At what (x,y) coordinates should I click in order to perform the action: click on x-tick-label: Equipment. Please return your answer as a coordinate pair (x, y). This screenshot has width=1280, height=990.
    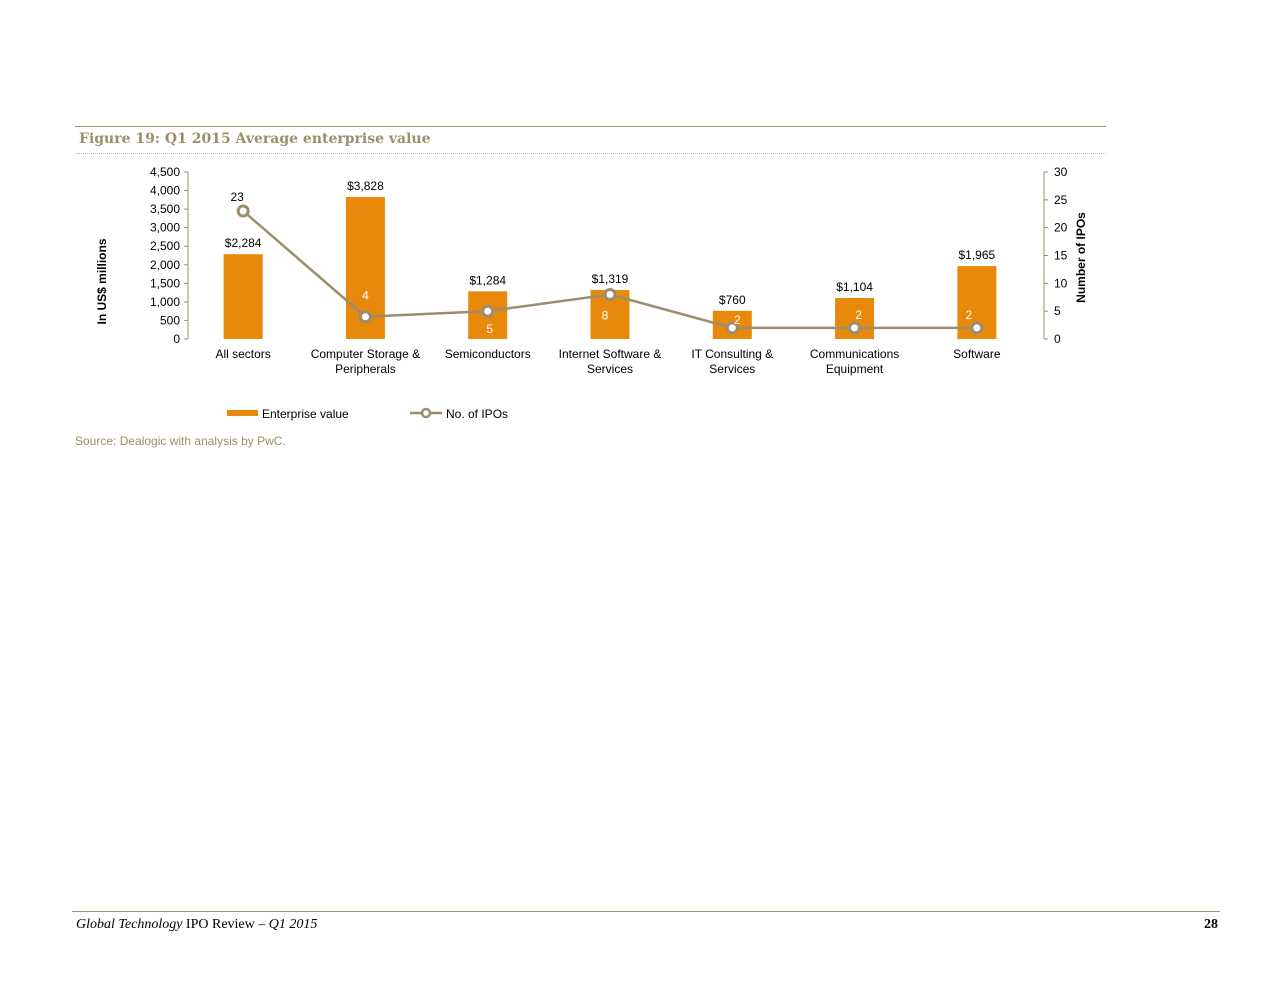
    Looking at the image, I should click on (855, 369).